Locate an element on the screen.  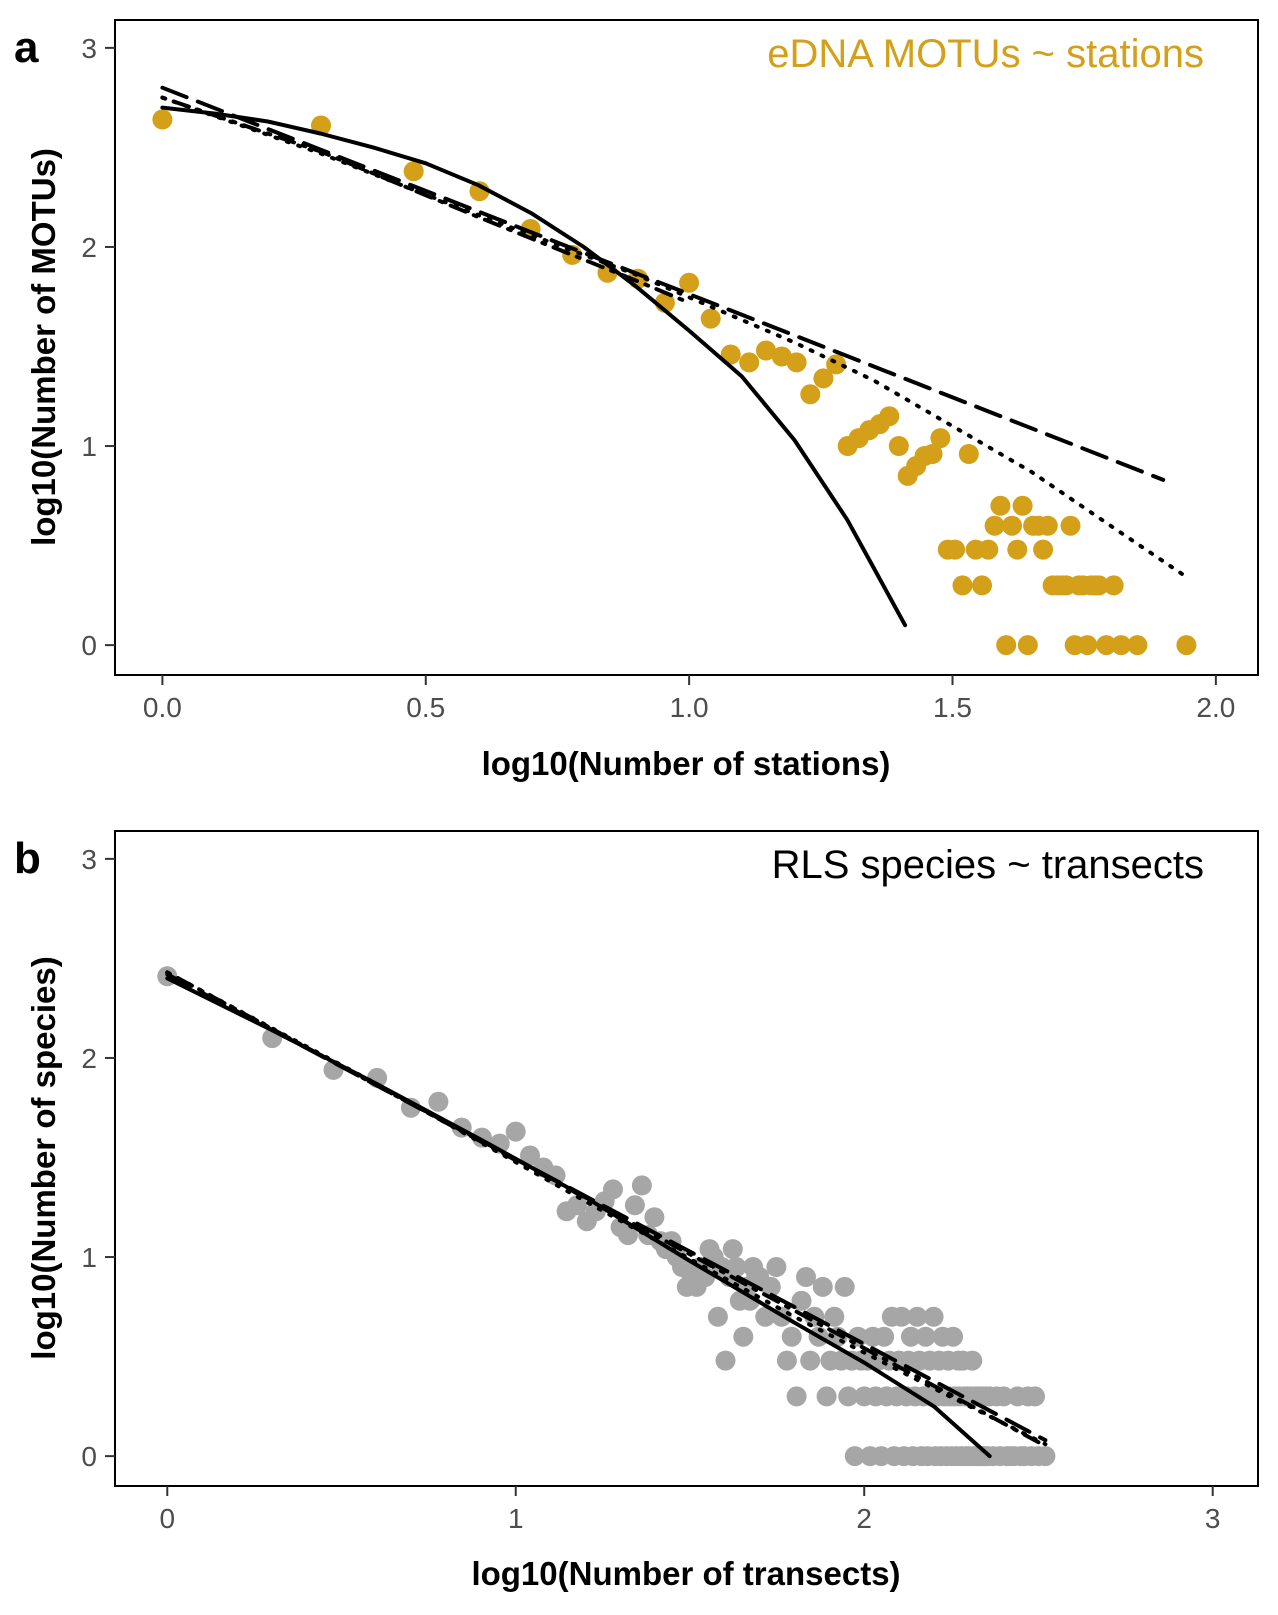
x-axis-title-b: log10(Number of transects) is located at coordinates (685, 1573).